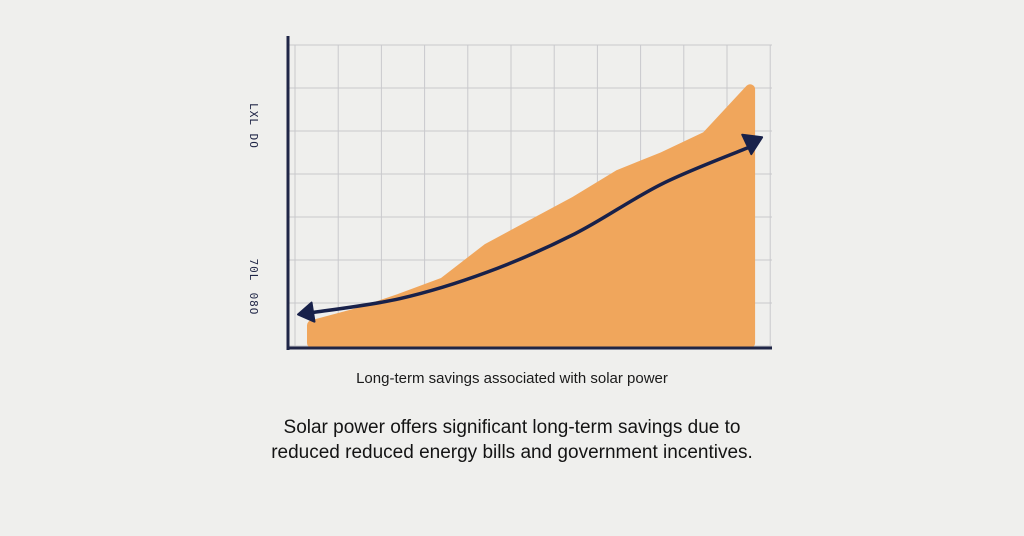  What do you see at coordinates (306, 312) in the screenshot?
I see `trend-arrow-head-start` at bounding box center [306, 312].